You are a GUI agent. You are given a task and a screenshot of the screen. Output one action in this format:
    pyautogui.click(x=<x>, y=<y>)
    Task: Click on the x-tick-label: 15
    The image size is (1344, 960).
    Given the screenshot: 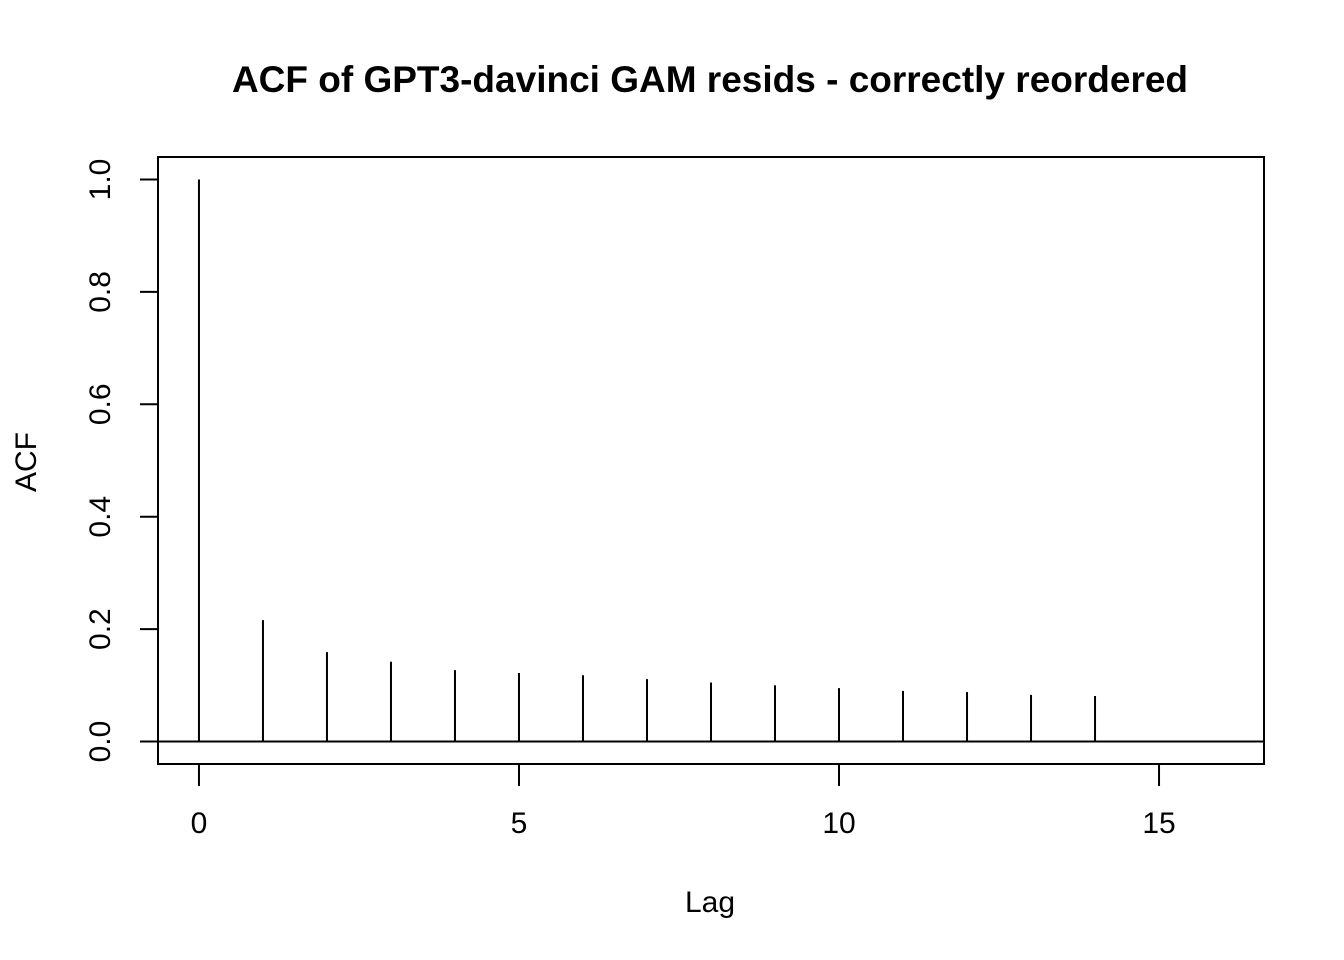 What is the action you would take?
    pyautogui.click(x=1158, y=823)
    